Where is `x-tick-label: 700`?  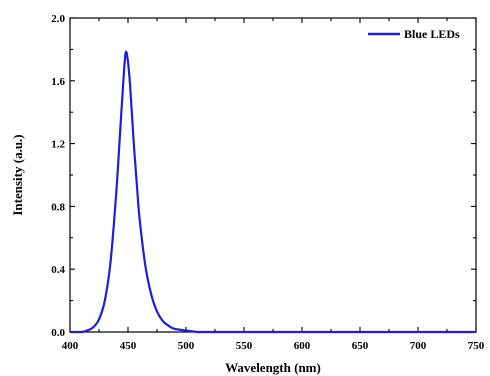
x-tick-label: 700 is located at coordinates (418, 346).